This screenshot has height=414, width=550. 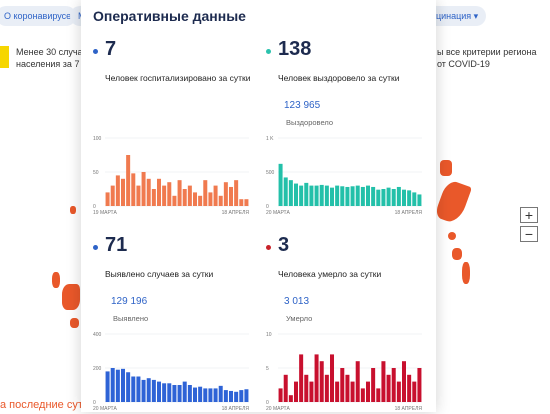 What do you see at coordinates (111, 49) in the screenshot?
I see `stat-value: 7` at bounding box center [111, 49].